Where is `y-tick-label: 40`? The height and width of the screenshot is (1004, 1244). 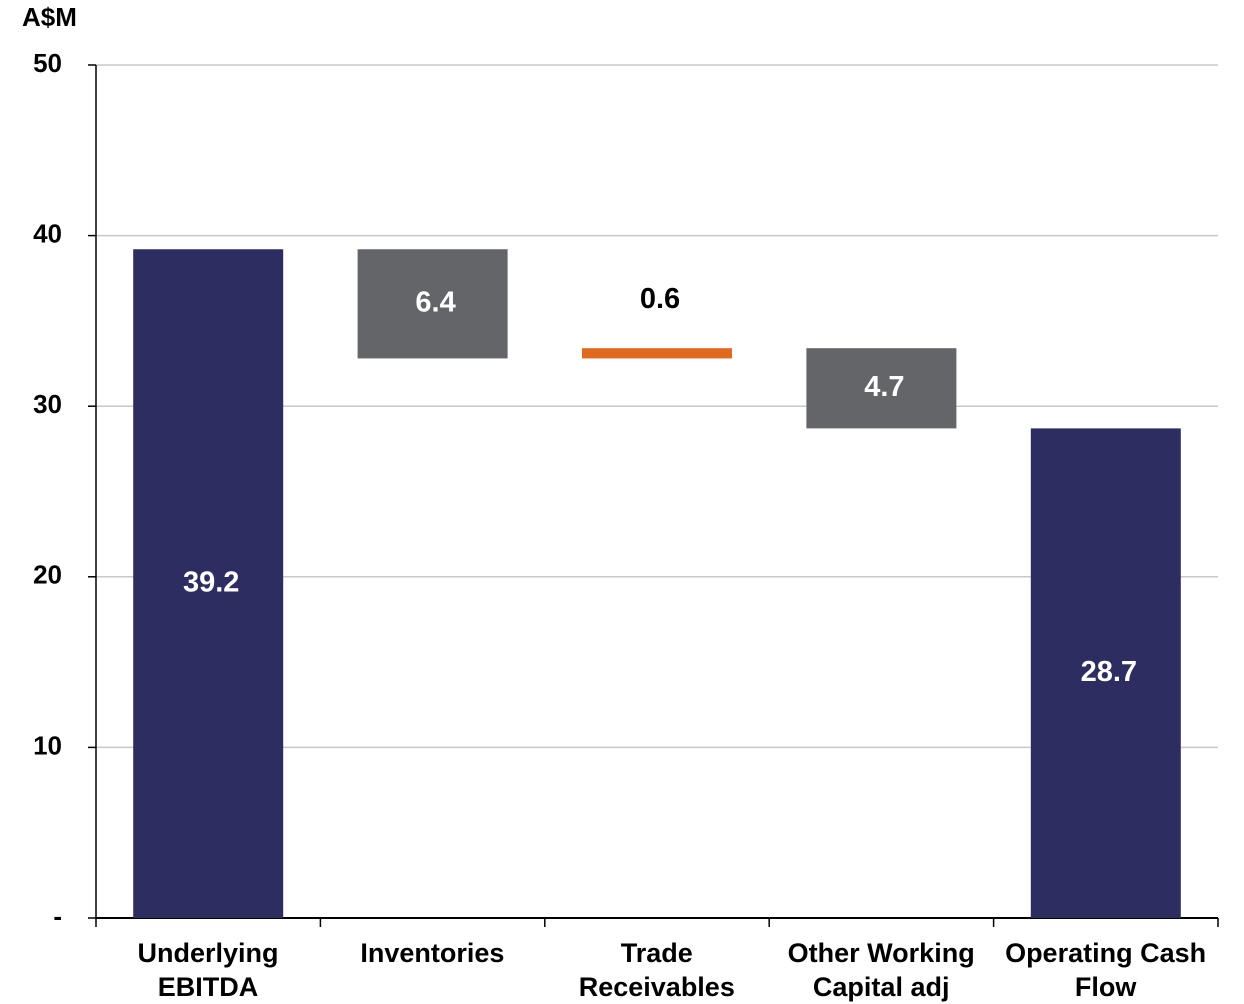 y-tick-label: 40 is located at coordinates (47, 233).